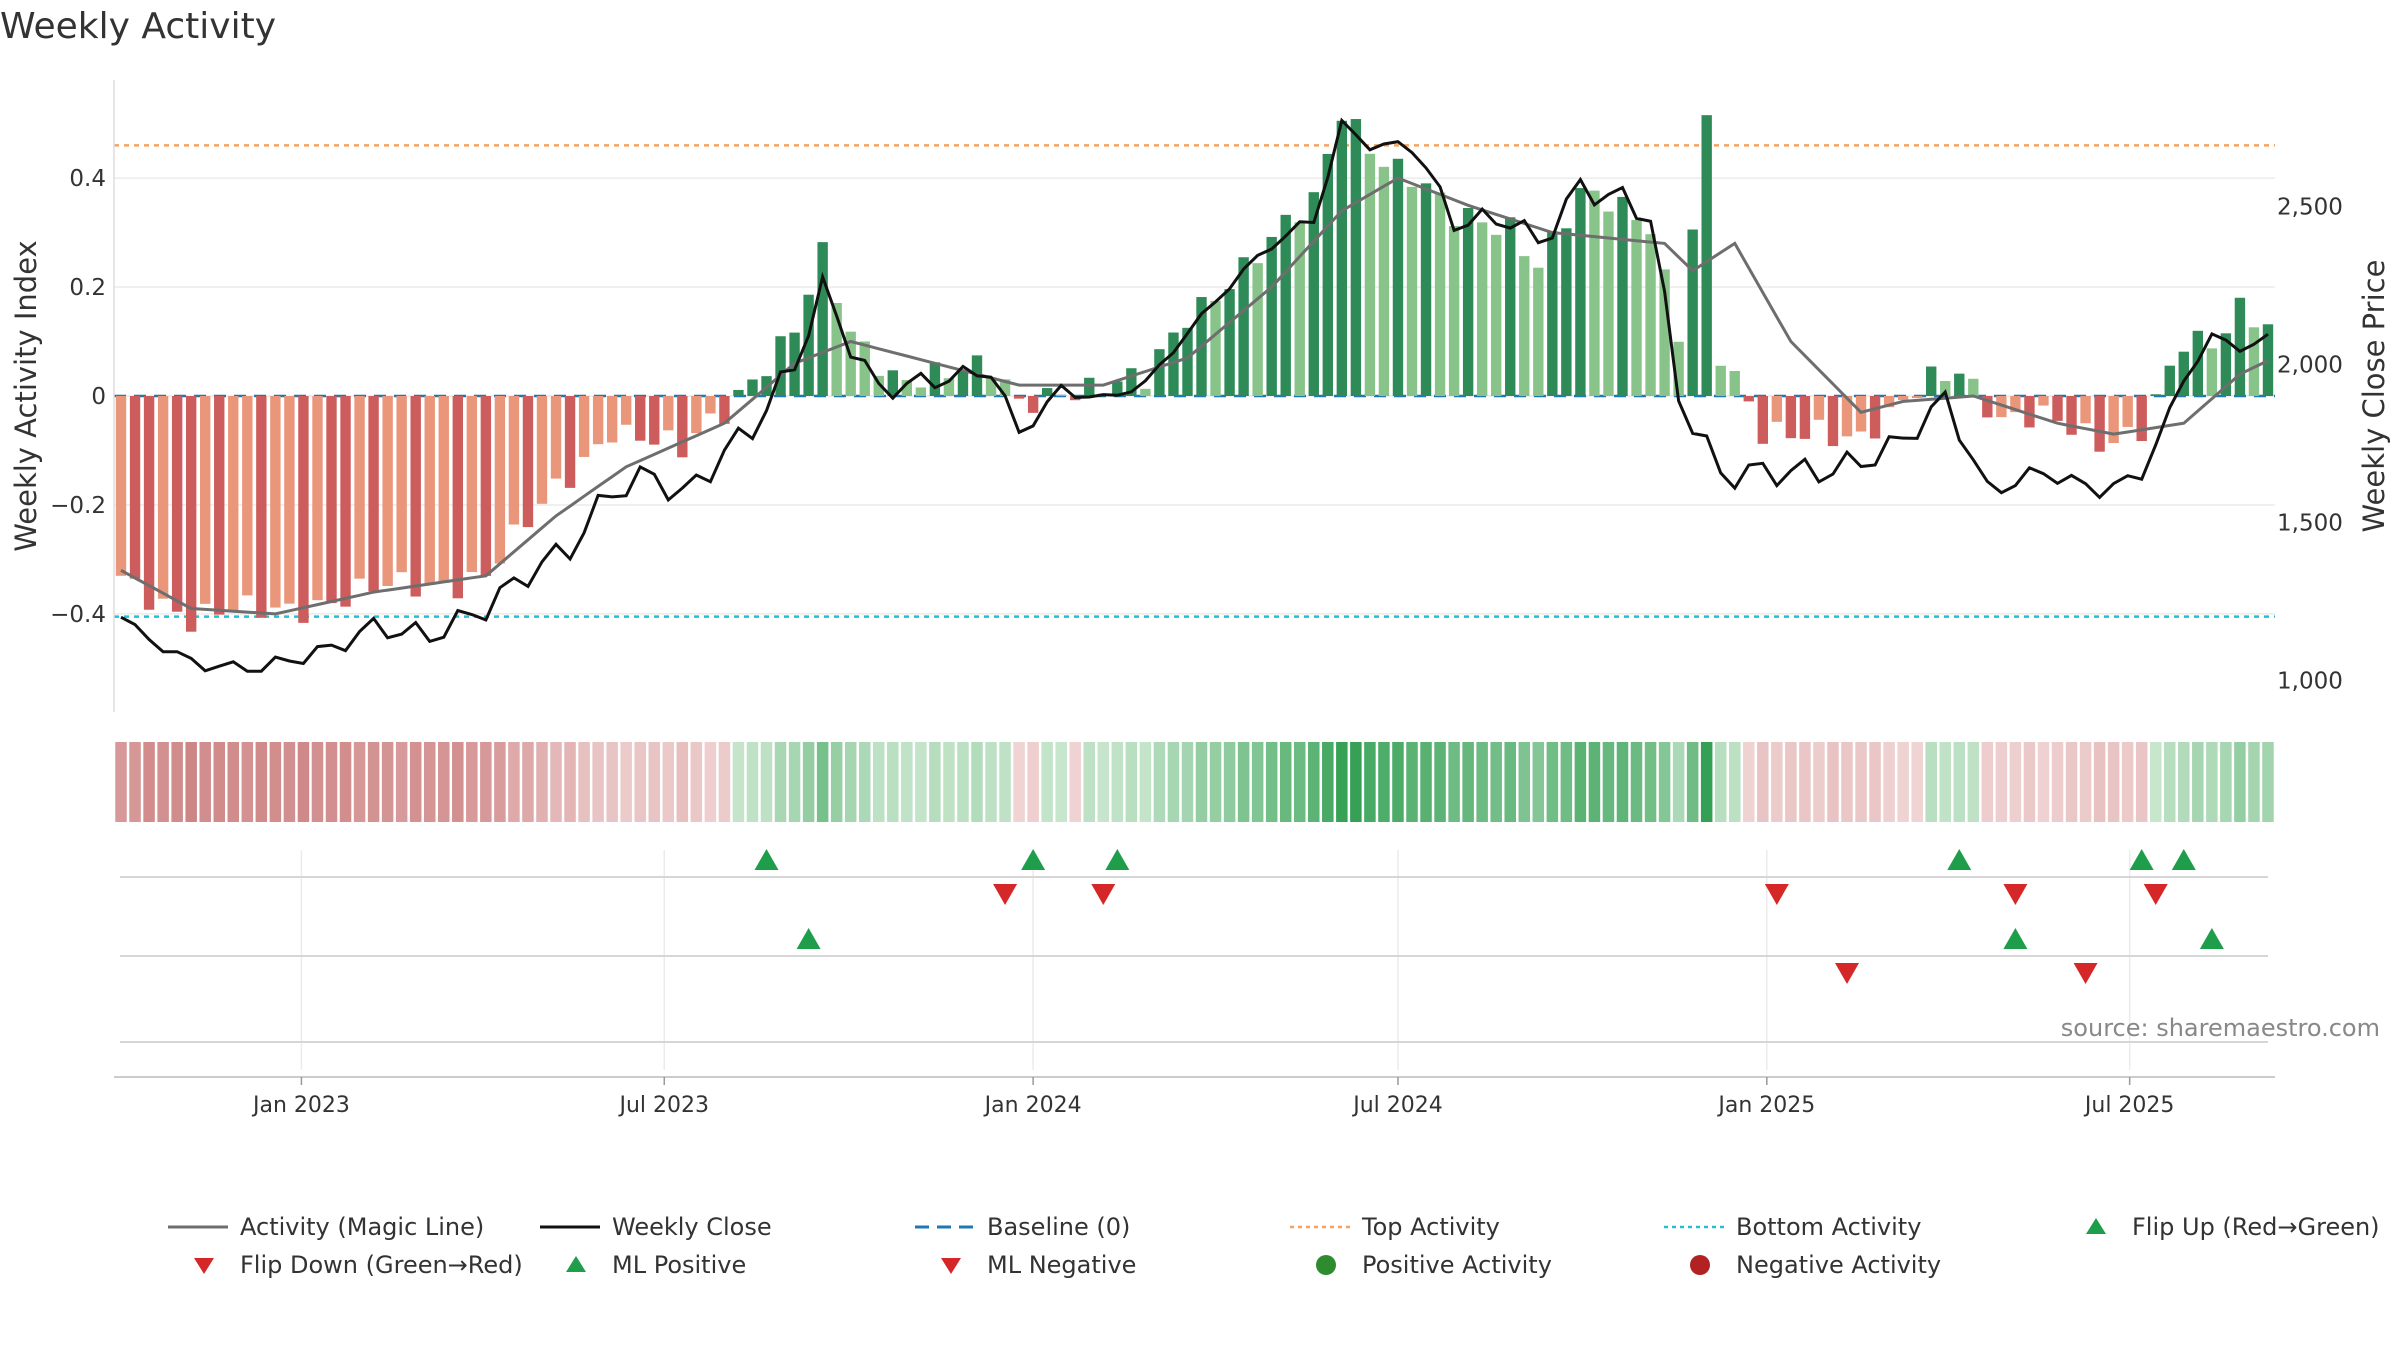  Describe the element at coordinates (26, 395) in the screenshot. I see `left-axis-label: Weekly Activity Index` at that location.